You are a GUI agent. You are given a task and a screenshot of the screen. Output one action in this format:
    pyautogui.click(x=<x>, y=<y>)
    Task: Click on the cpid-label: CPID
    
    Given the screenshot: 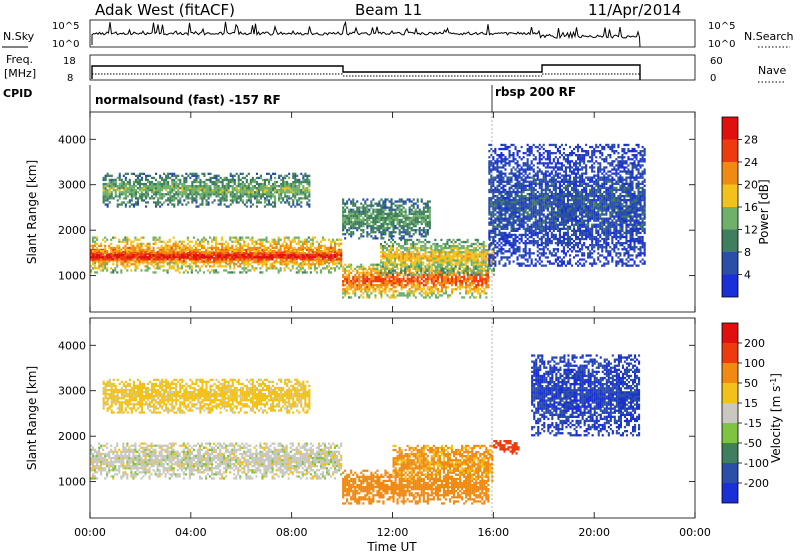 What is the action you would take?
    pyautogui.click(x=17, y=93)
    